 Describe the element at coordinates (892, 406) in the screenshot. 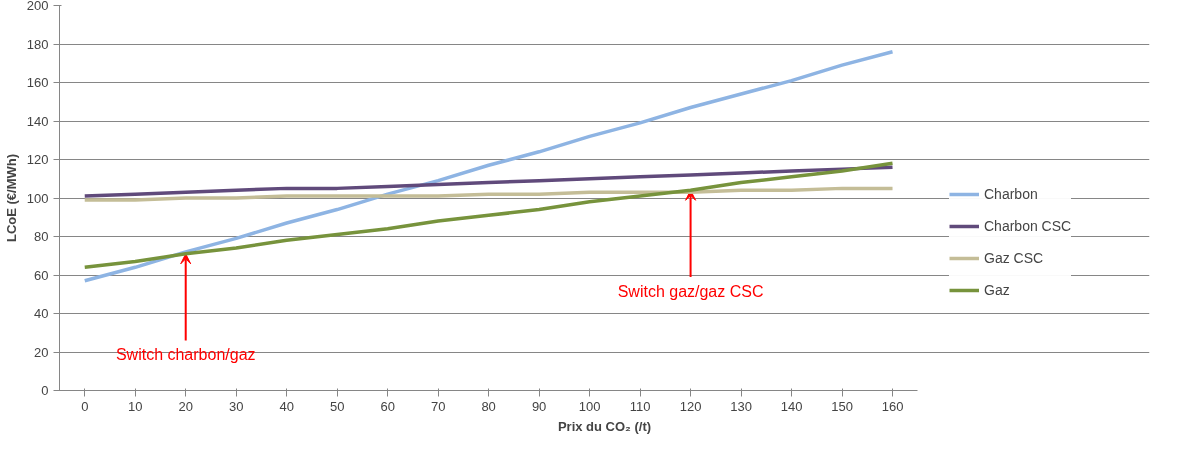

I see `x-tick-label: 160` at that location.